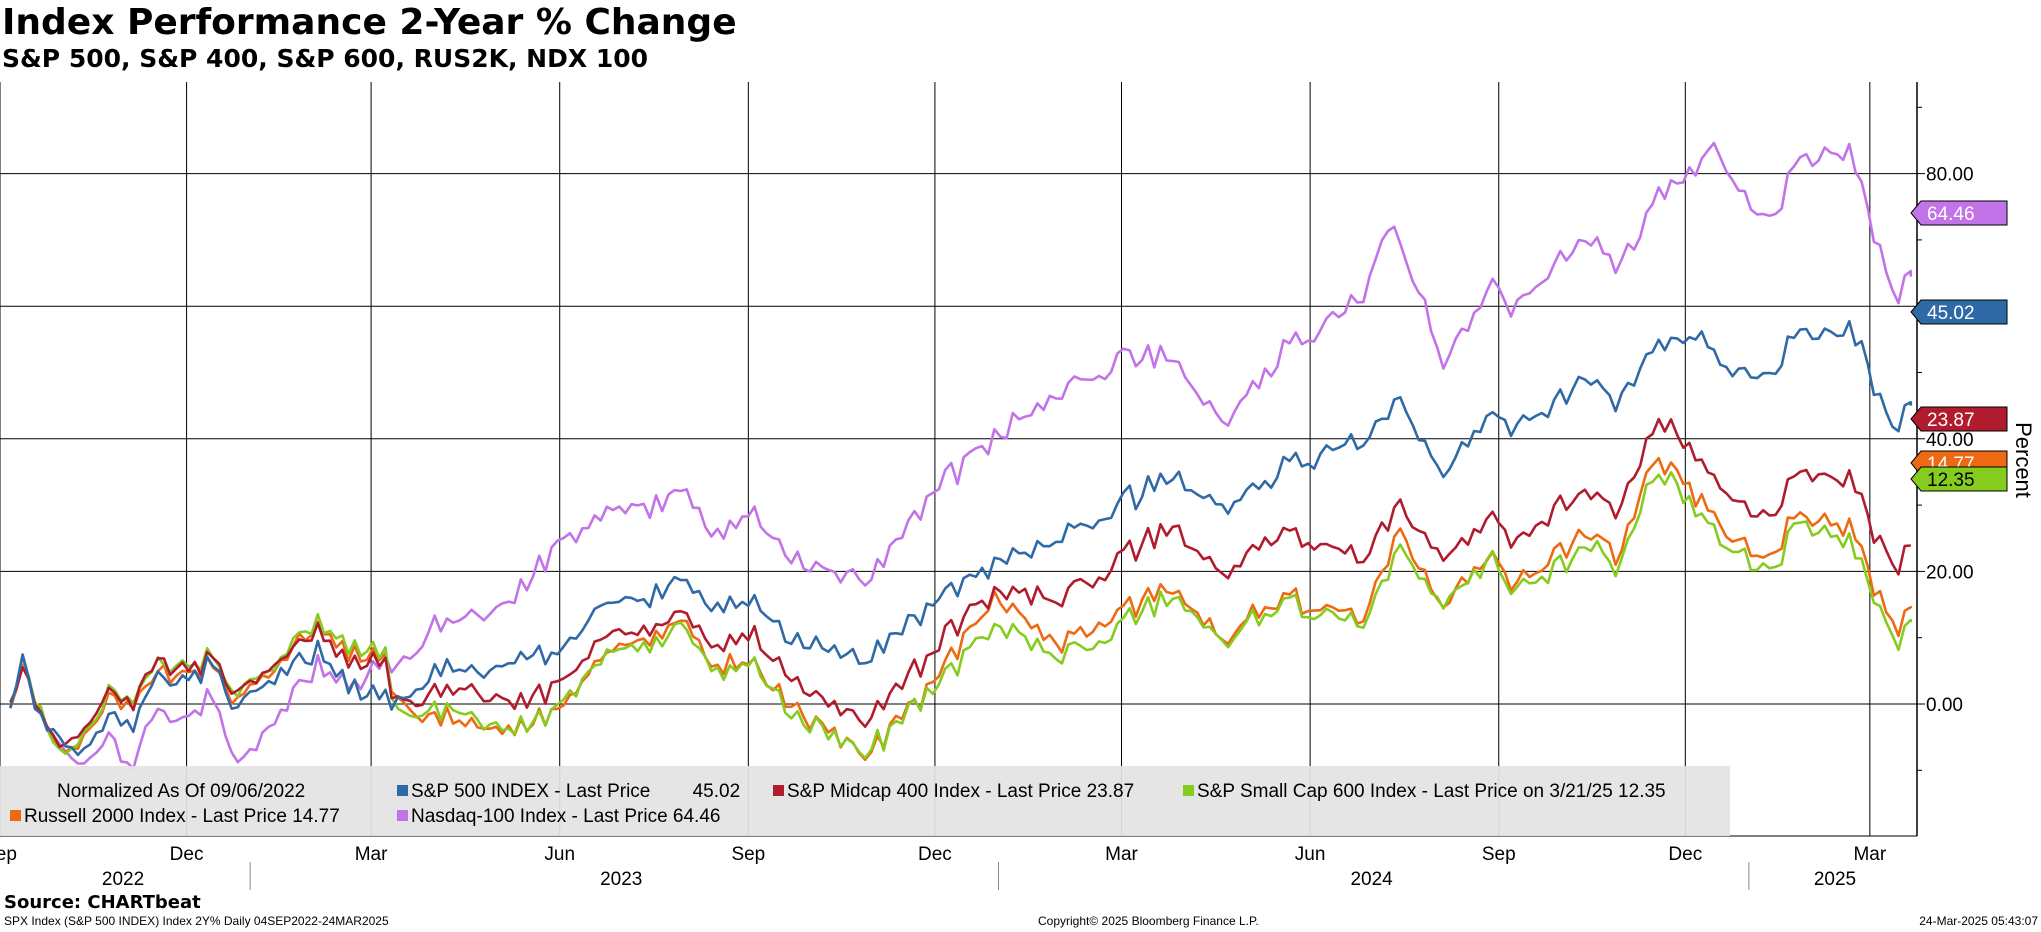 This screenshot has height=932, width=2041. What do you see at coordinates (1978, 921) in the screenshot?
I see `footer-timestamp: 24-Mar-2025 05:43:07` at bounding box center [1978, 921].